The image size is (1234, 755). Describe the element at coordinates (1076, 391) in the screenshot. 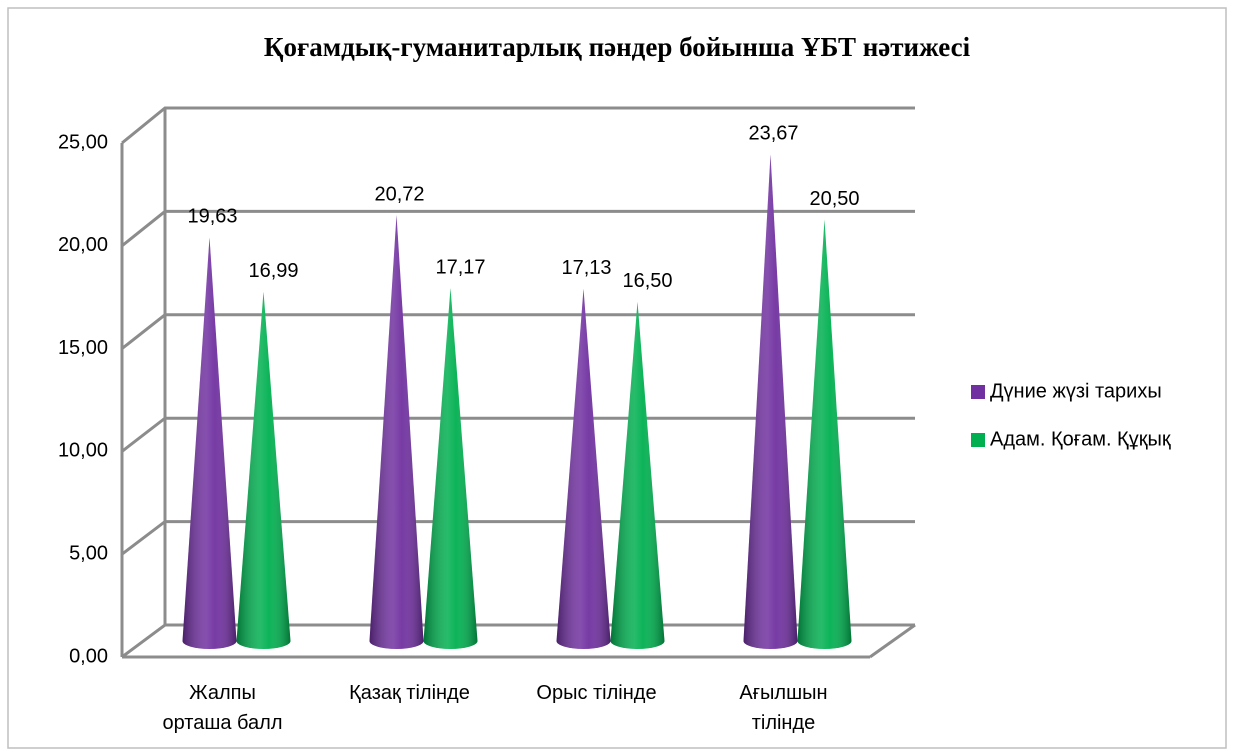

I see `legend-label: Дүние жүзі тарихы` at that location.